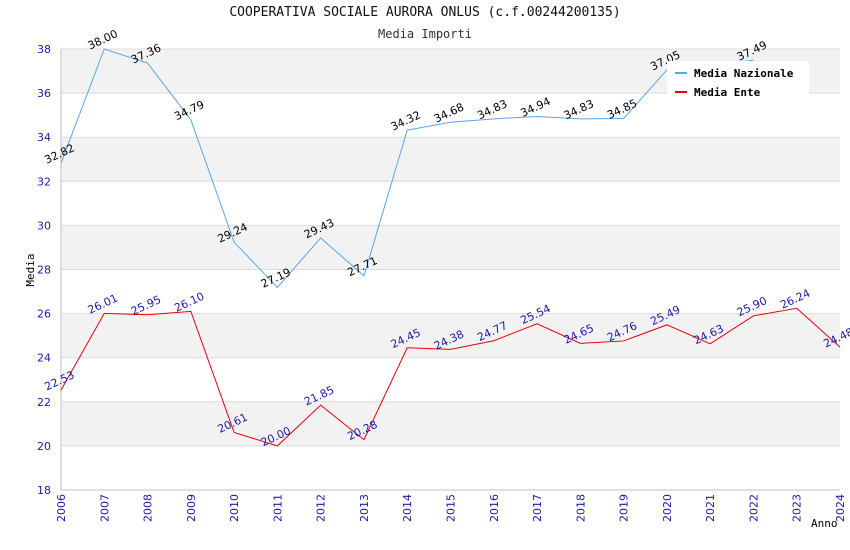  I want to click on x-tick-label: 2015, so click(451, 508).